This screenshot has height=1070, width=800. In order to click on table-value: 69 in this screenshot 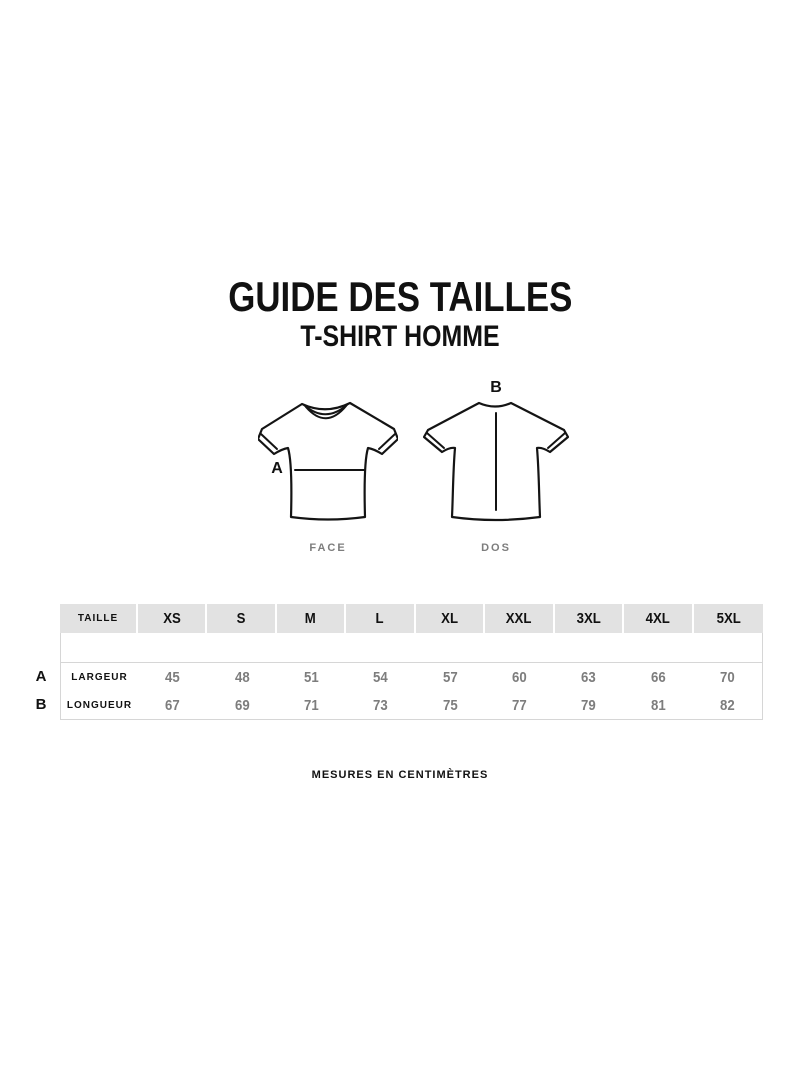, I will do `click(242, 705)`.